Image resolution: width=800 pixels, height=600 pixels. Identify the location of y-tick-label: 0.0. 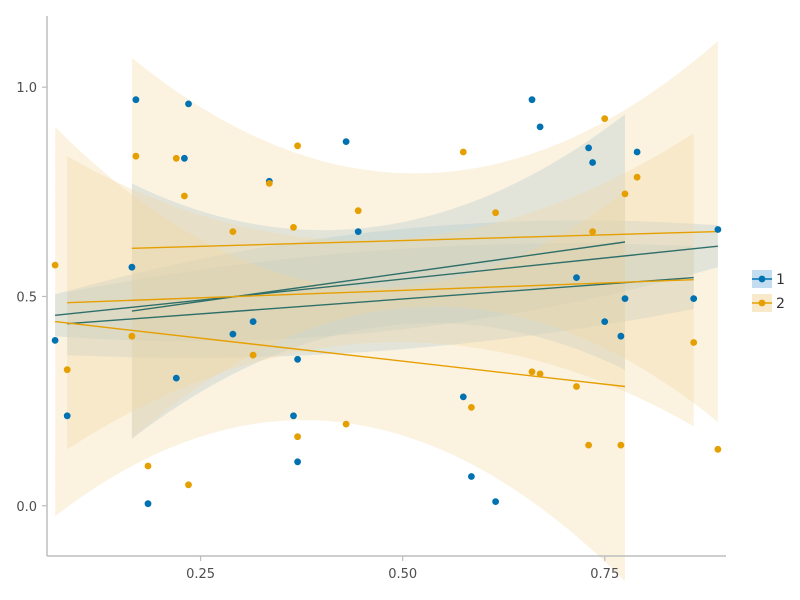
(26, 507).